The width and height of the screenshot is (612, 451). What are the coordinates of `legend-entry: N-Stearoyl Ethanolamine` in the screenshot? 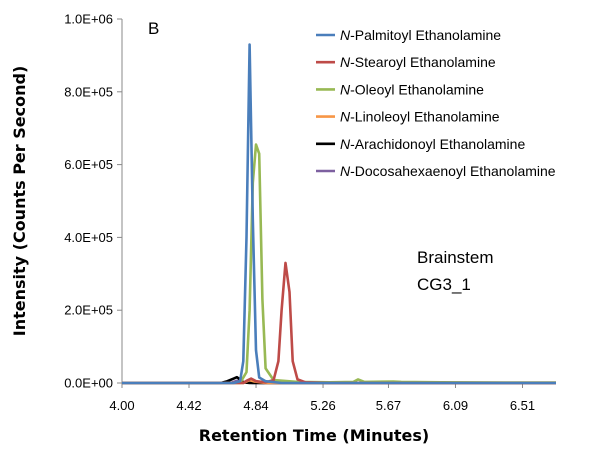 It's located at (418, 62).